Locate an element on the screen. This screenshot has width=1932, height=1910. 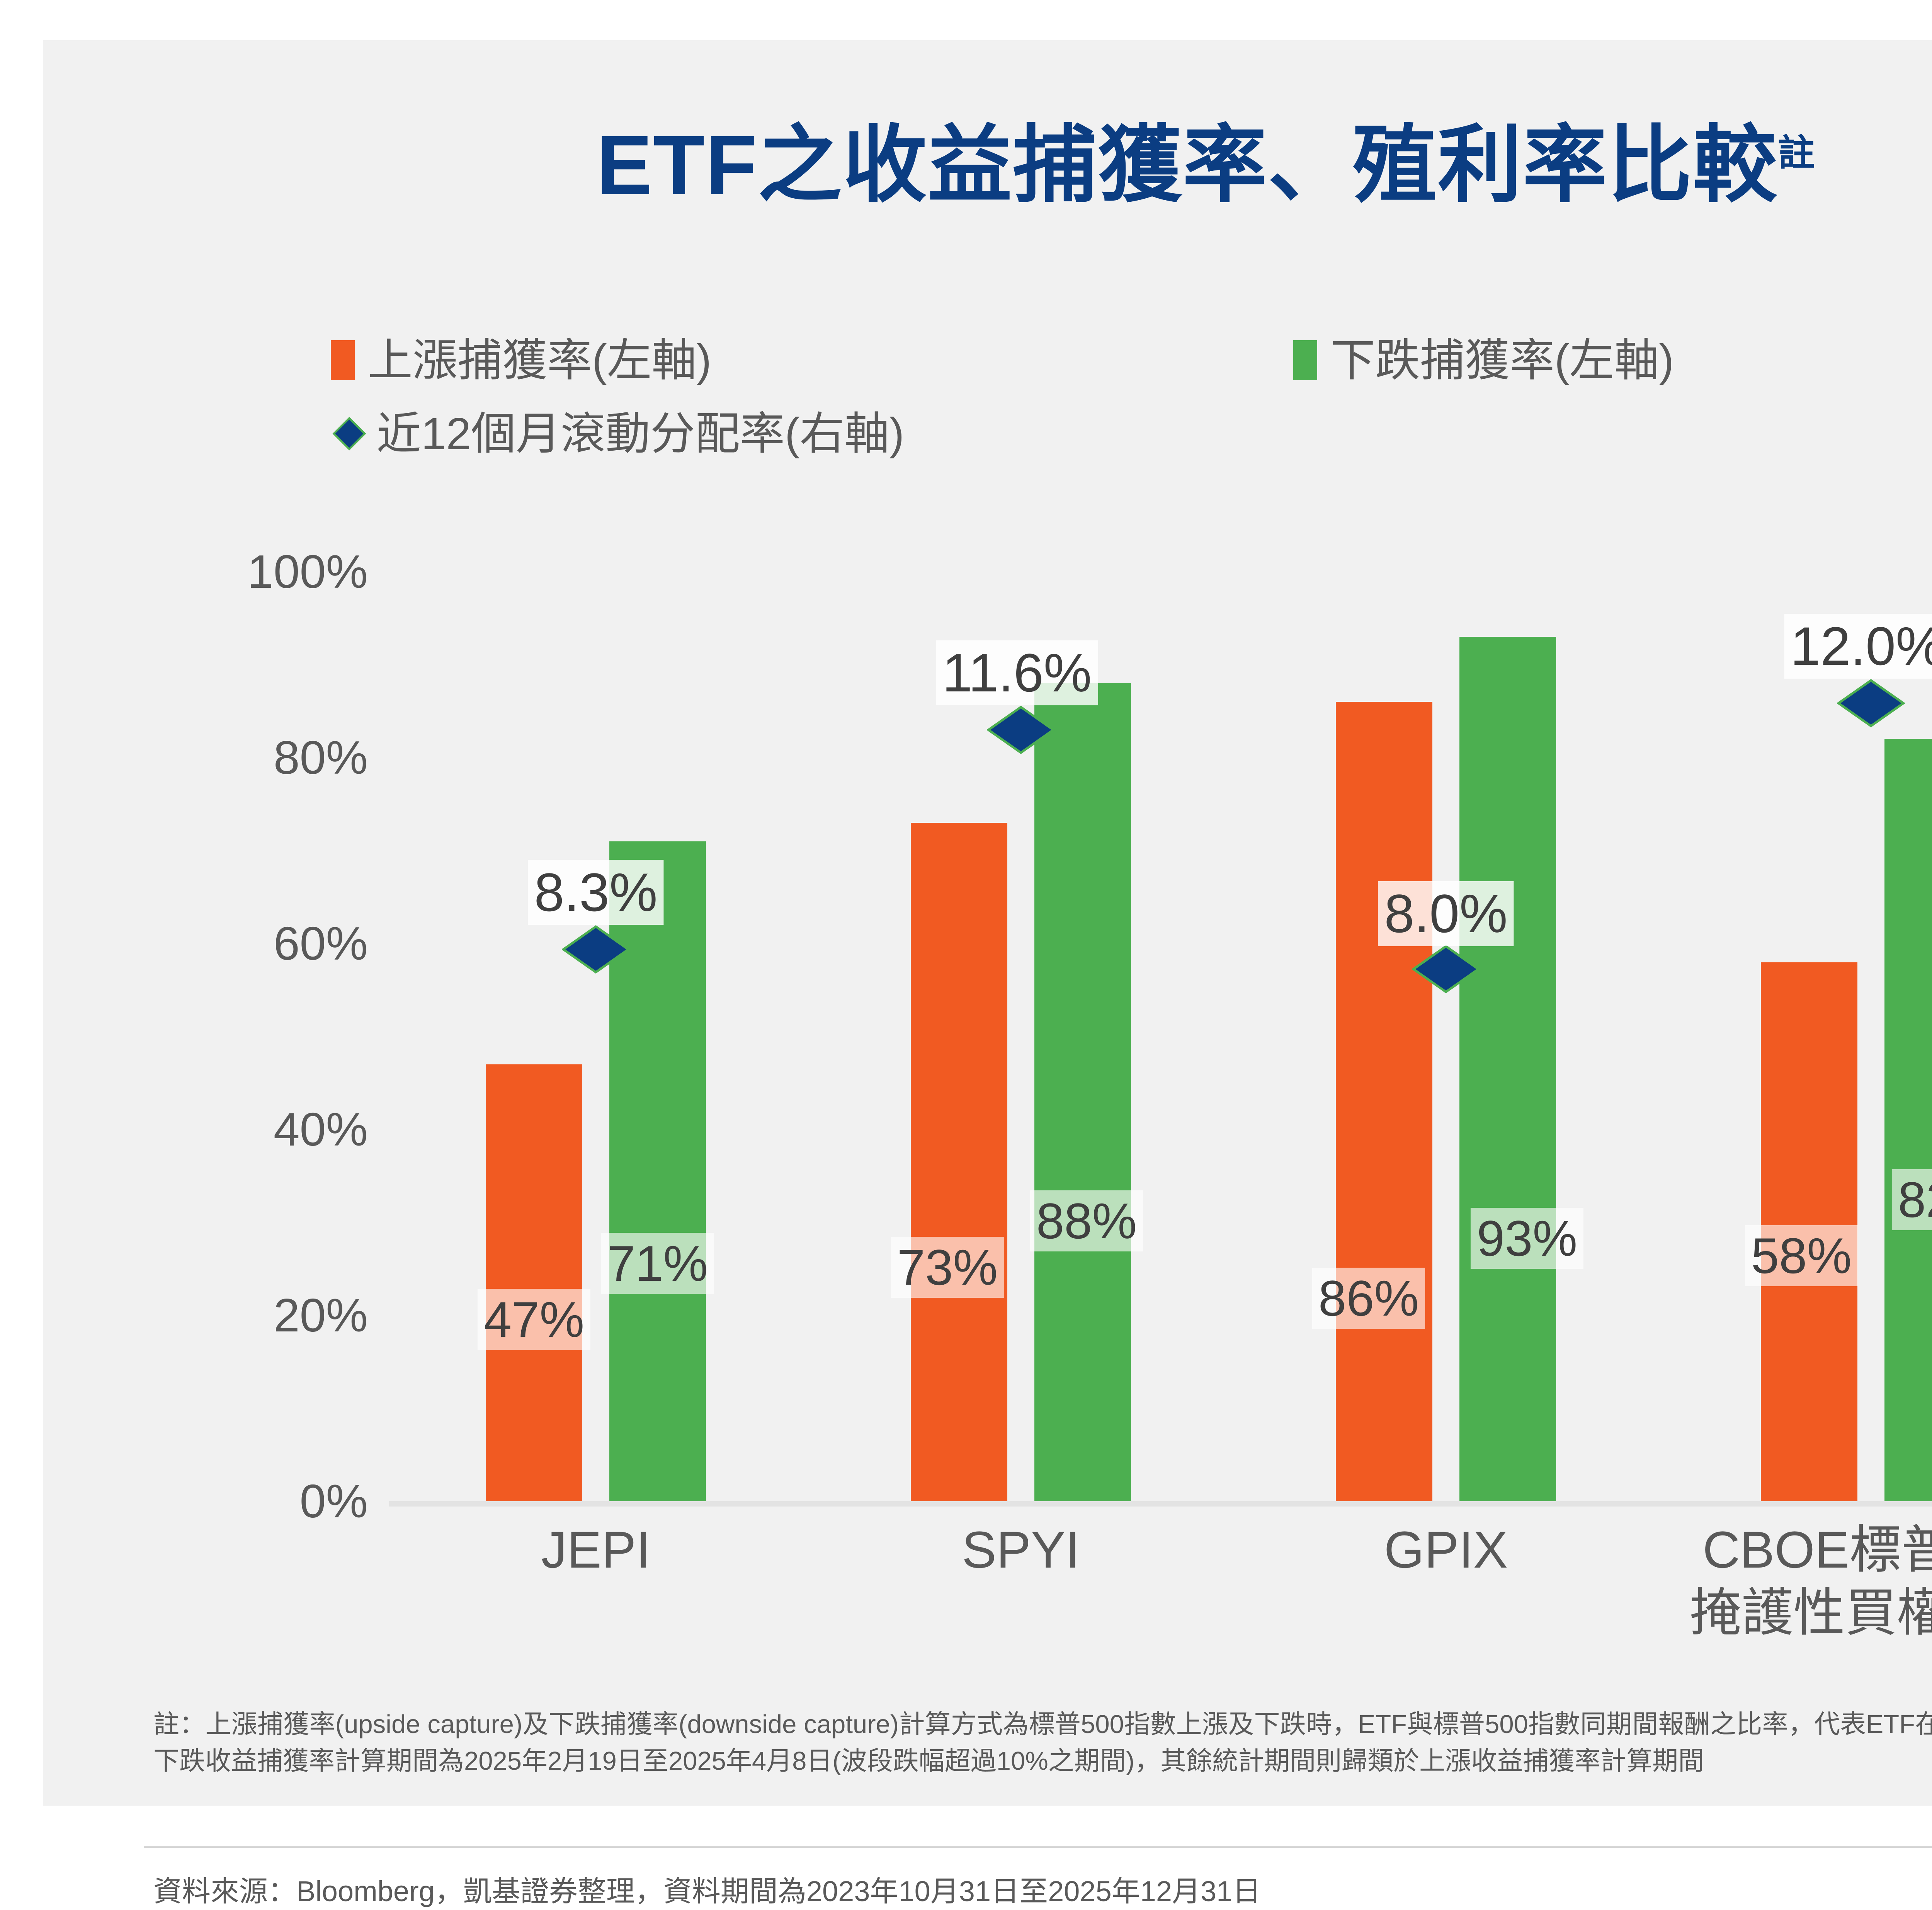
bar-label-upside-gpix: 86% is located at coordinates (1369, 1298).